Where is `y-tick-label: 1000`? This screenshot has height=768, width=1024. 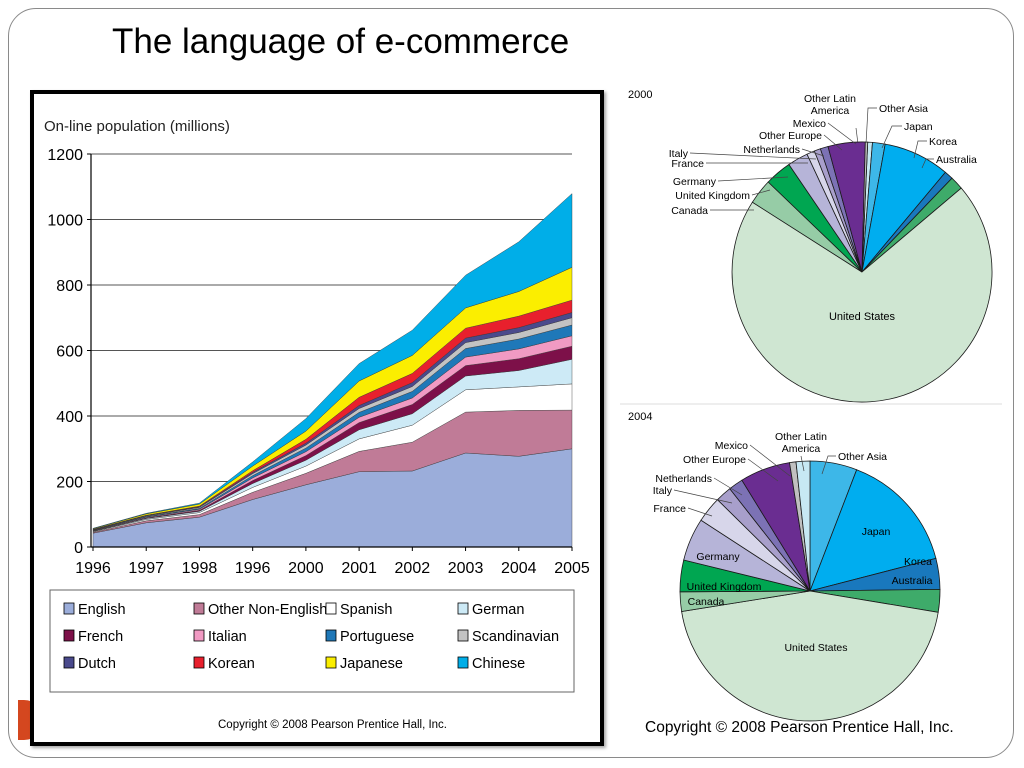
y-tick-label: 1000 is located at coordinates (65, 221).